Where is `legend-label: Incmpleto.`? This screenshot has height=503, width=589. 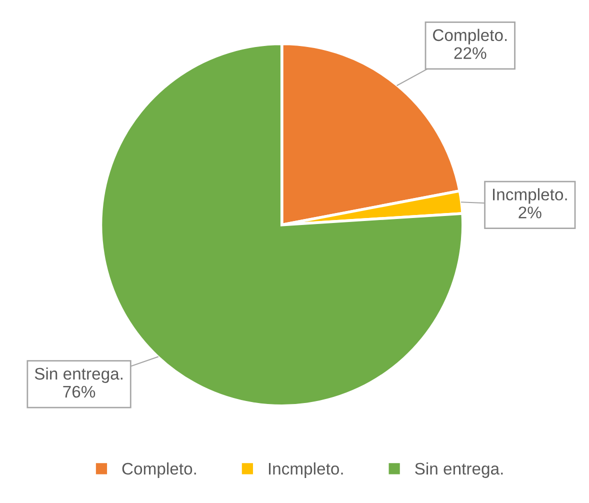
legend-label: Incmpleto. is located at coordinates (305, 470).